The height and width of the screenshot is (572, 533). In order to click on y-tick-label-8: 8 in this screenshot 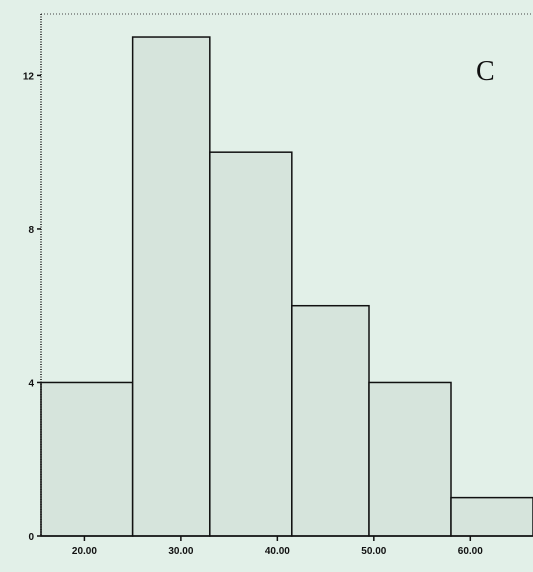, I will do `click(31, 230)`.